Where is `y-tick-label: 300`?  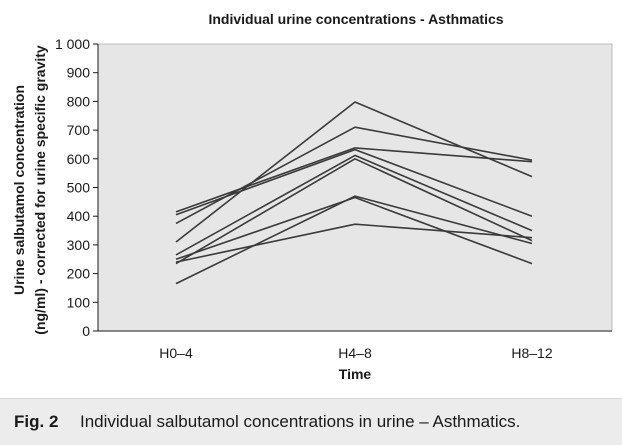
y-tick-label: 300 is located at coordinates (79, 245).